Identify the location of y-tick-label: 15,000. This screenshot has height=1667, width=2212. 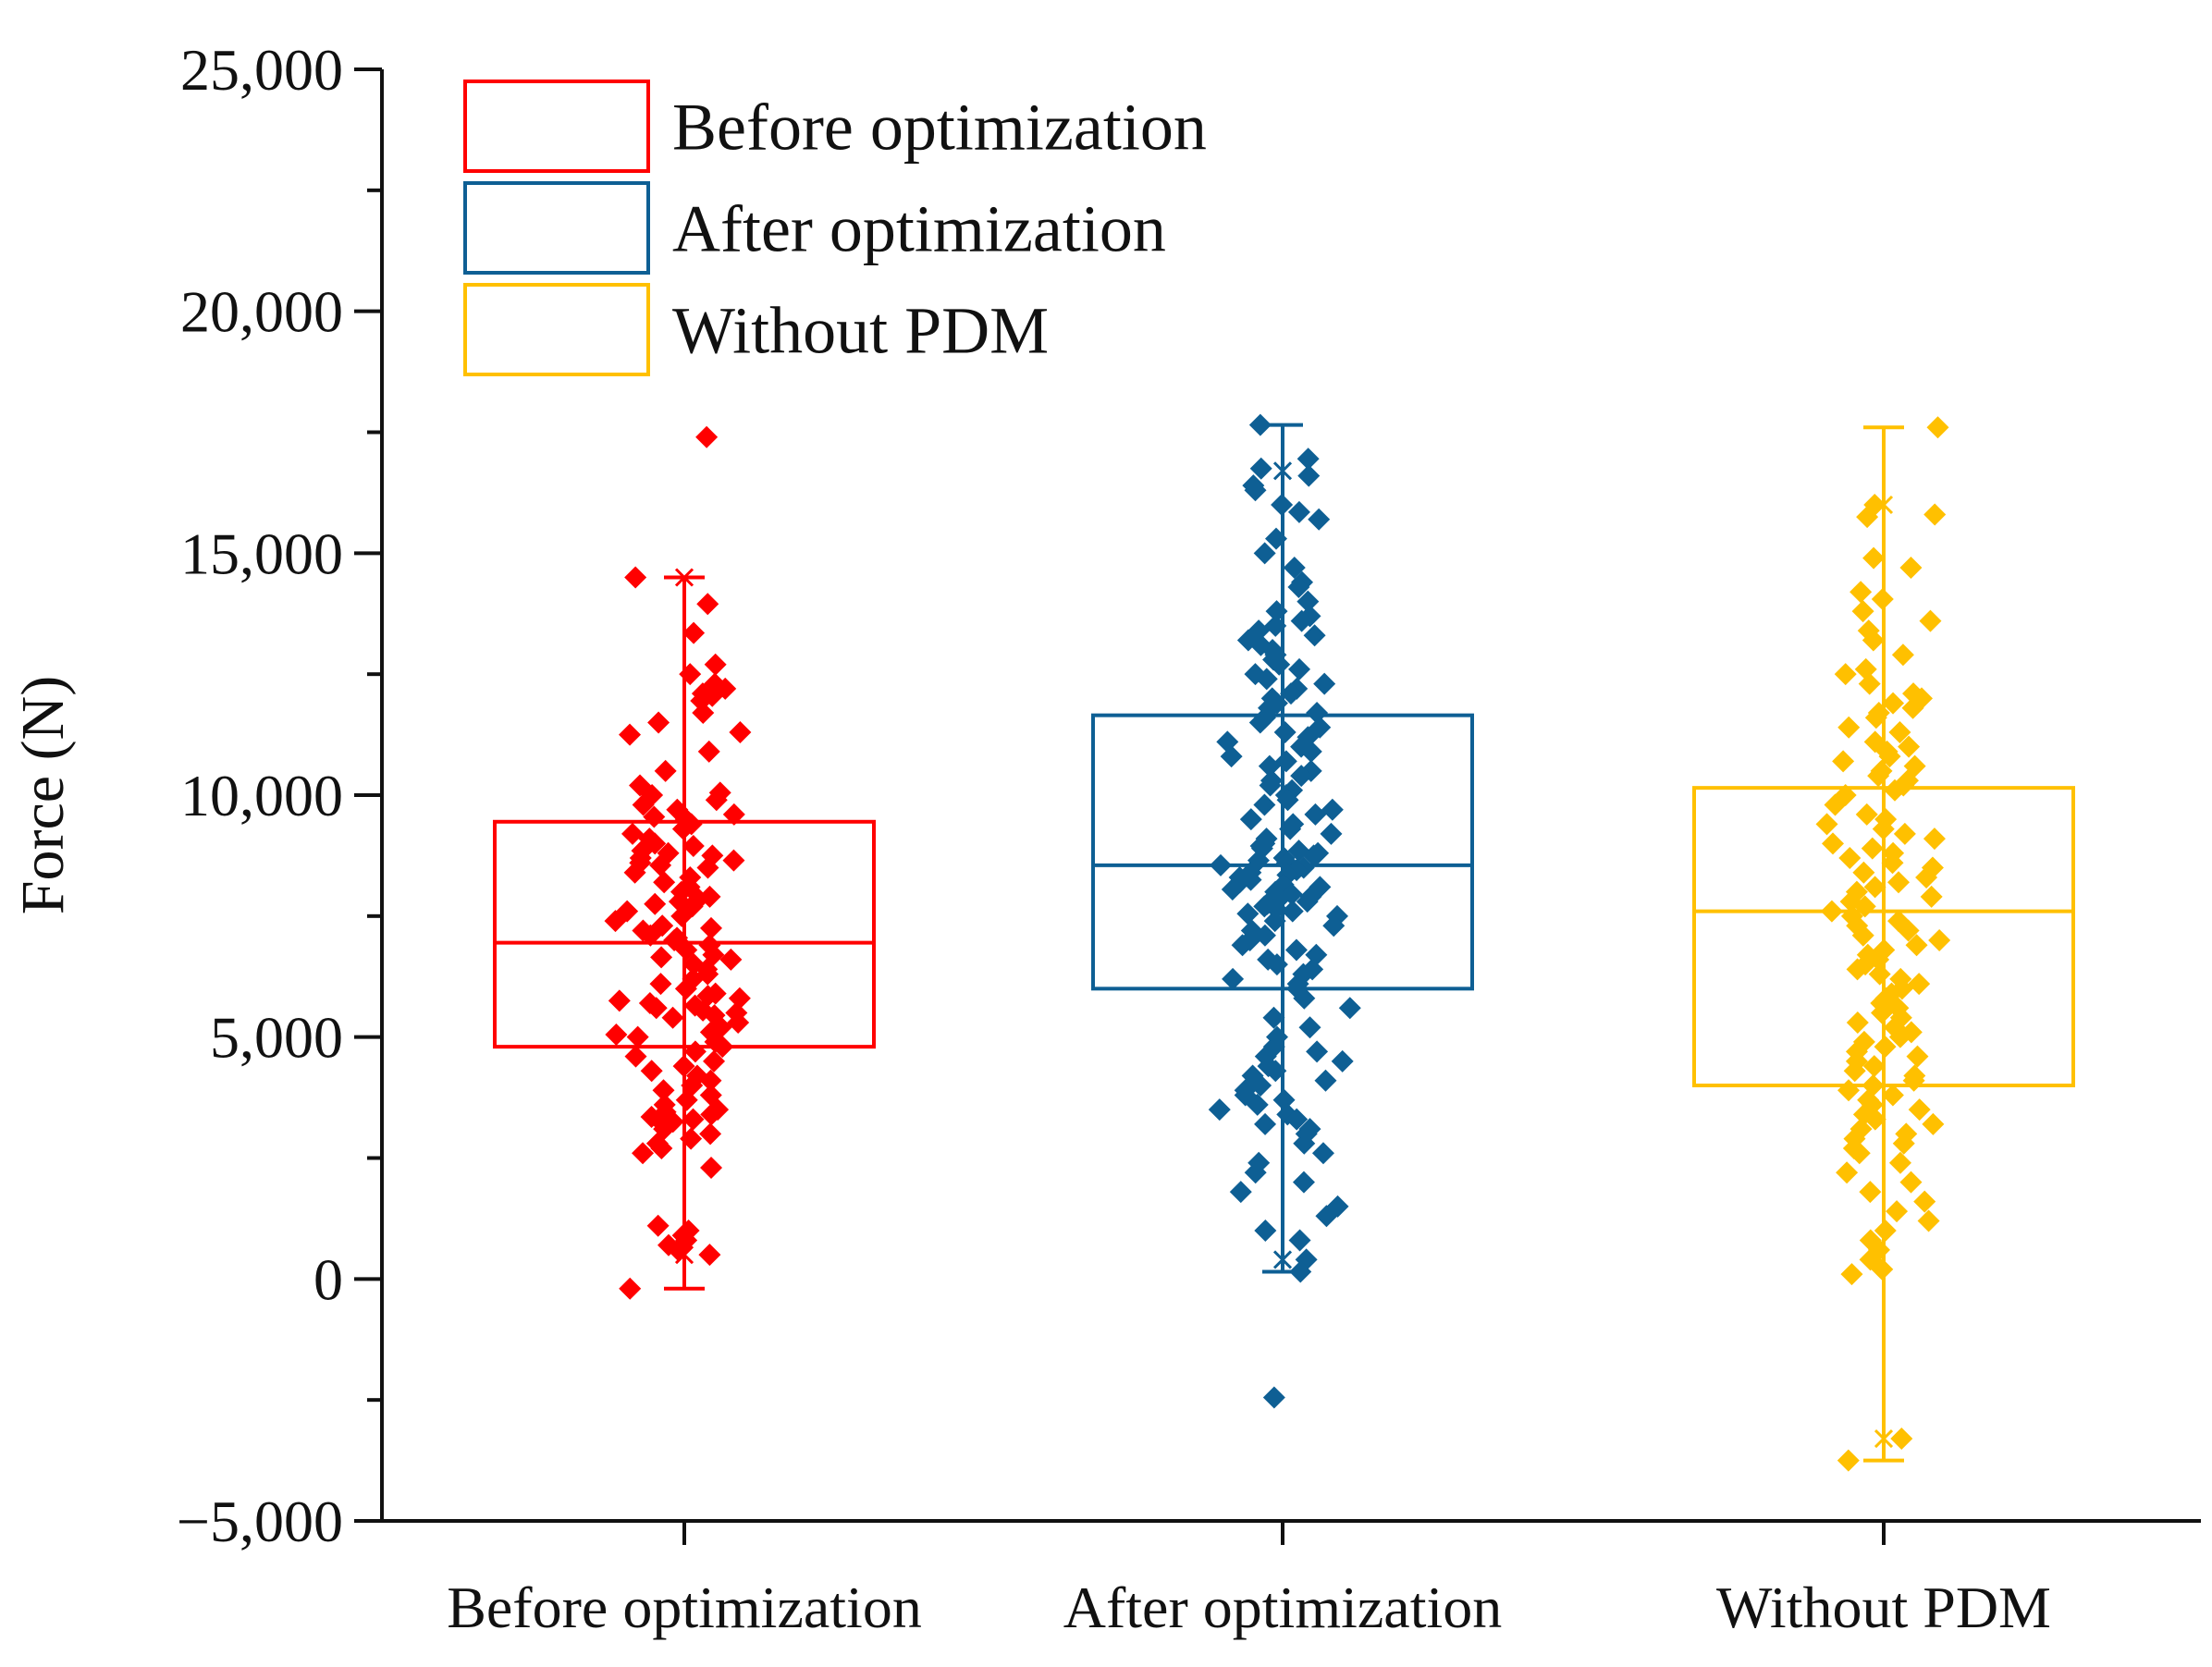
(261, 553).